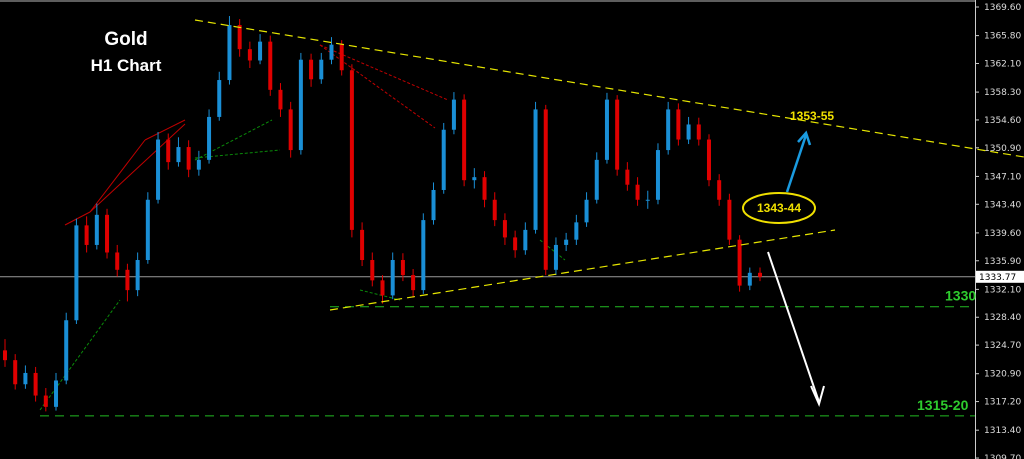 The width and height of the screenshot is (1024, 459). What do you see at coordinates (960, 296) in the screenshot?
I see `support-level-label: 1330` at bounding box center [960, 296].